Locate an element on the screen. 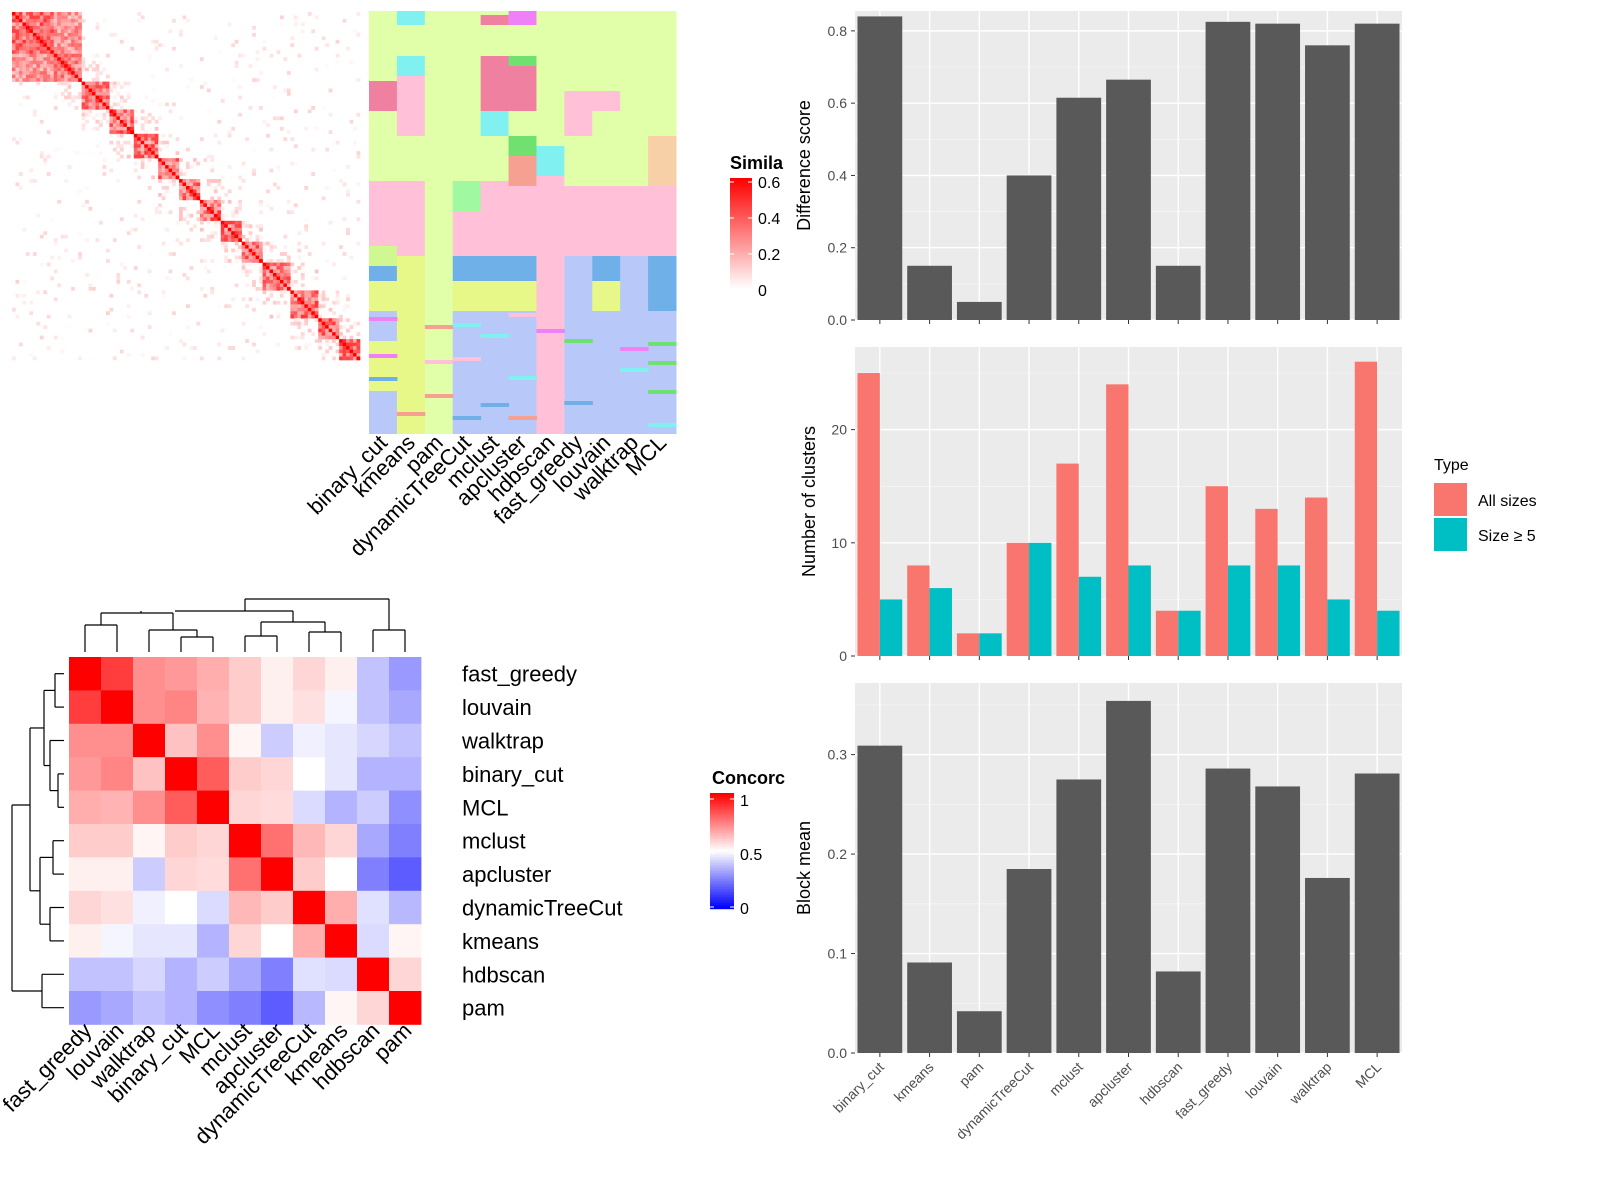  bar-apcluster is located at coordinates (1117, 520).